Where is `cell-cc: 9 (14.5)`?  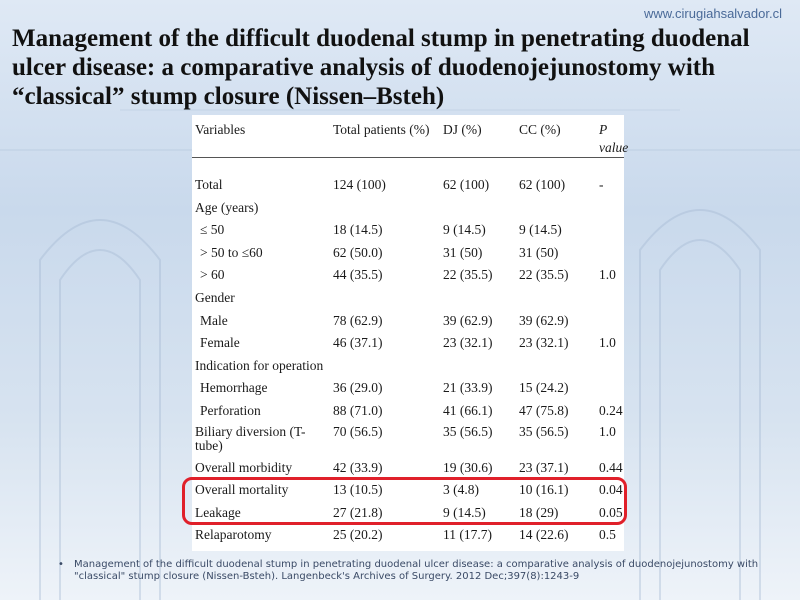
cell-cc: 9 (14.5) is located at coordinates (540, 230).